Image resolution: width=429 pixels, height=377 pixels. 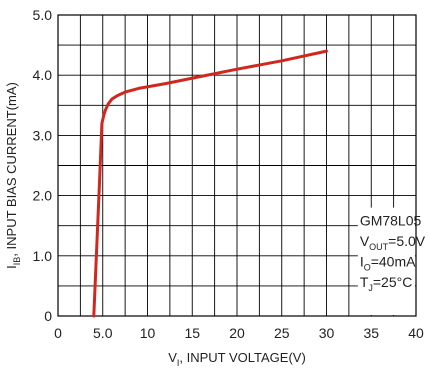 What do you see at coordinates (148, 333) in the screenshot?
I see `x-tick-label: 10` at bounding box center [148, 333].